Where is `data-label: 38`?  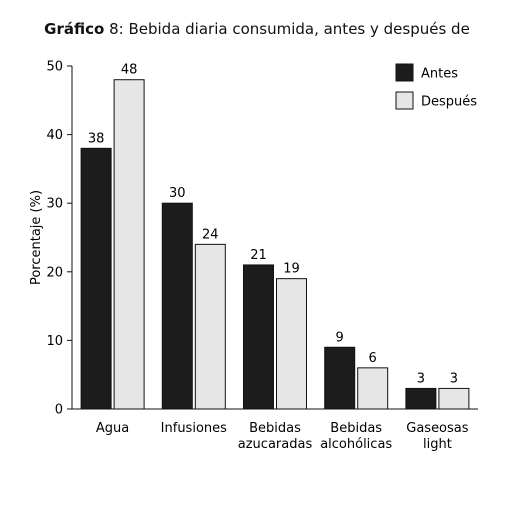
data-label: 38 is located at coordinates (96, 138).